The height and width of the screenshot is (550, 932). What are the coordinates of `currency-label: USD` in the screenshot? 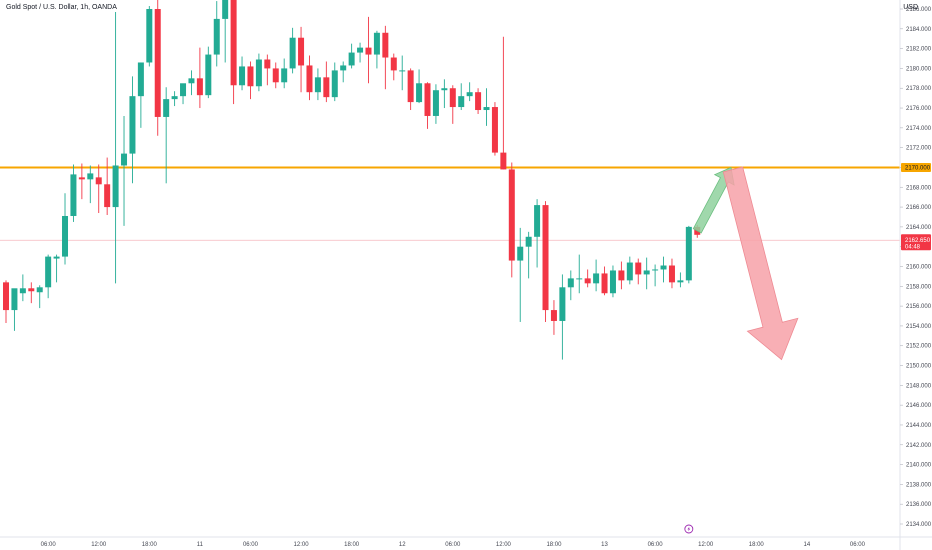 It's located at (910, 7).